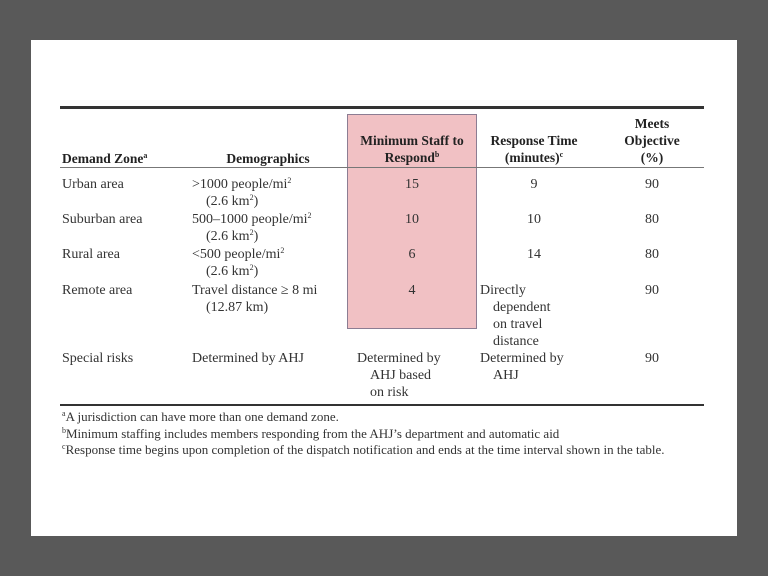 The image size is (768, 576). Describe the element at coordinates (515, 316) in the screenshot. I see `response-cell: Directly dependent on travel distance` at that location.